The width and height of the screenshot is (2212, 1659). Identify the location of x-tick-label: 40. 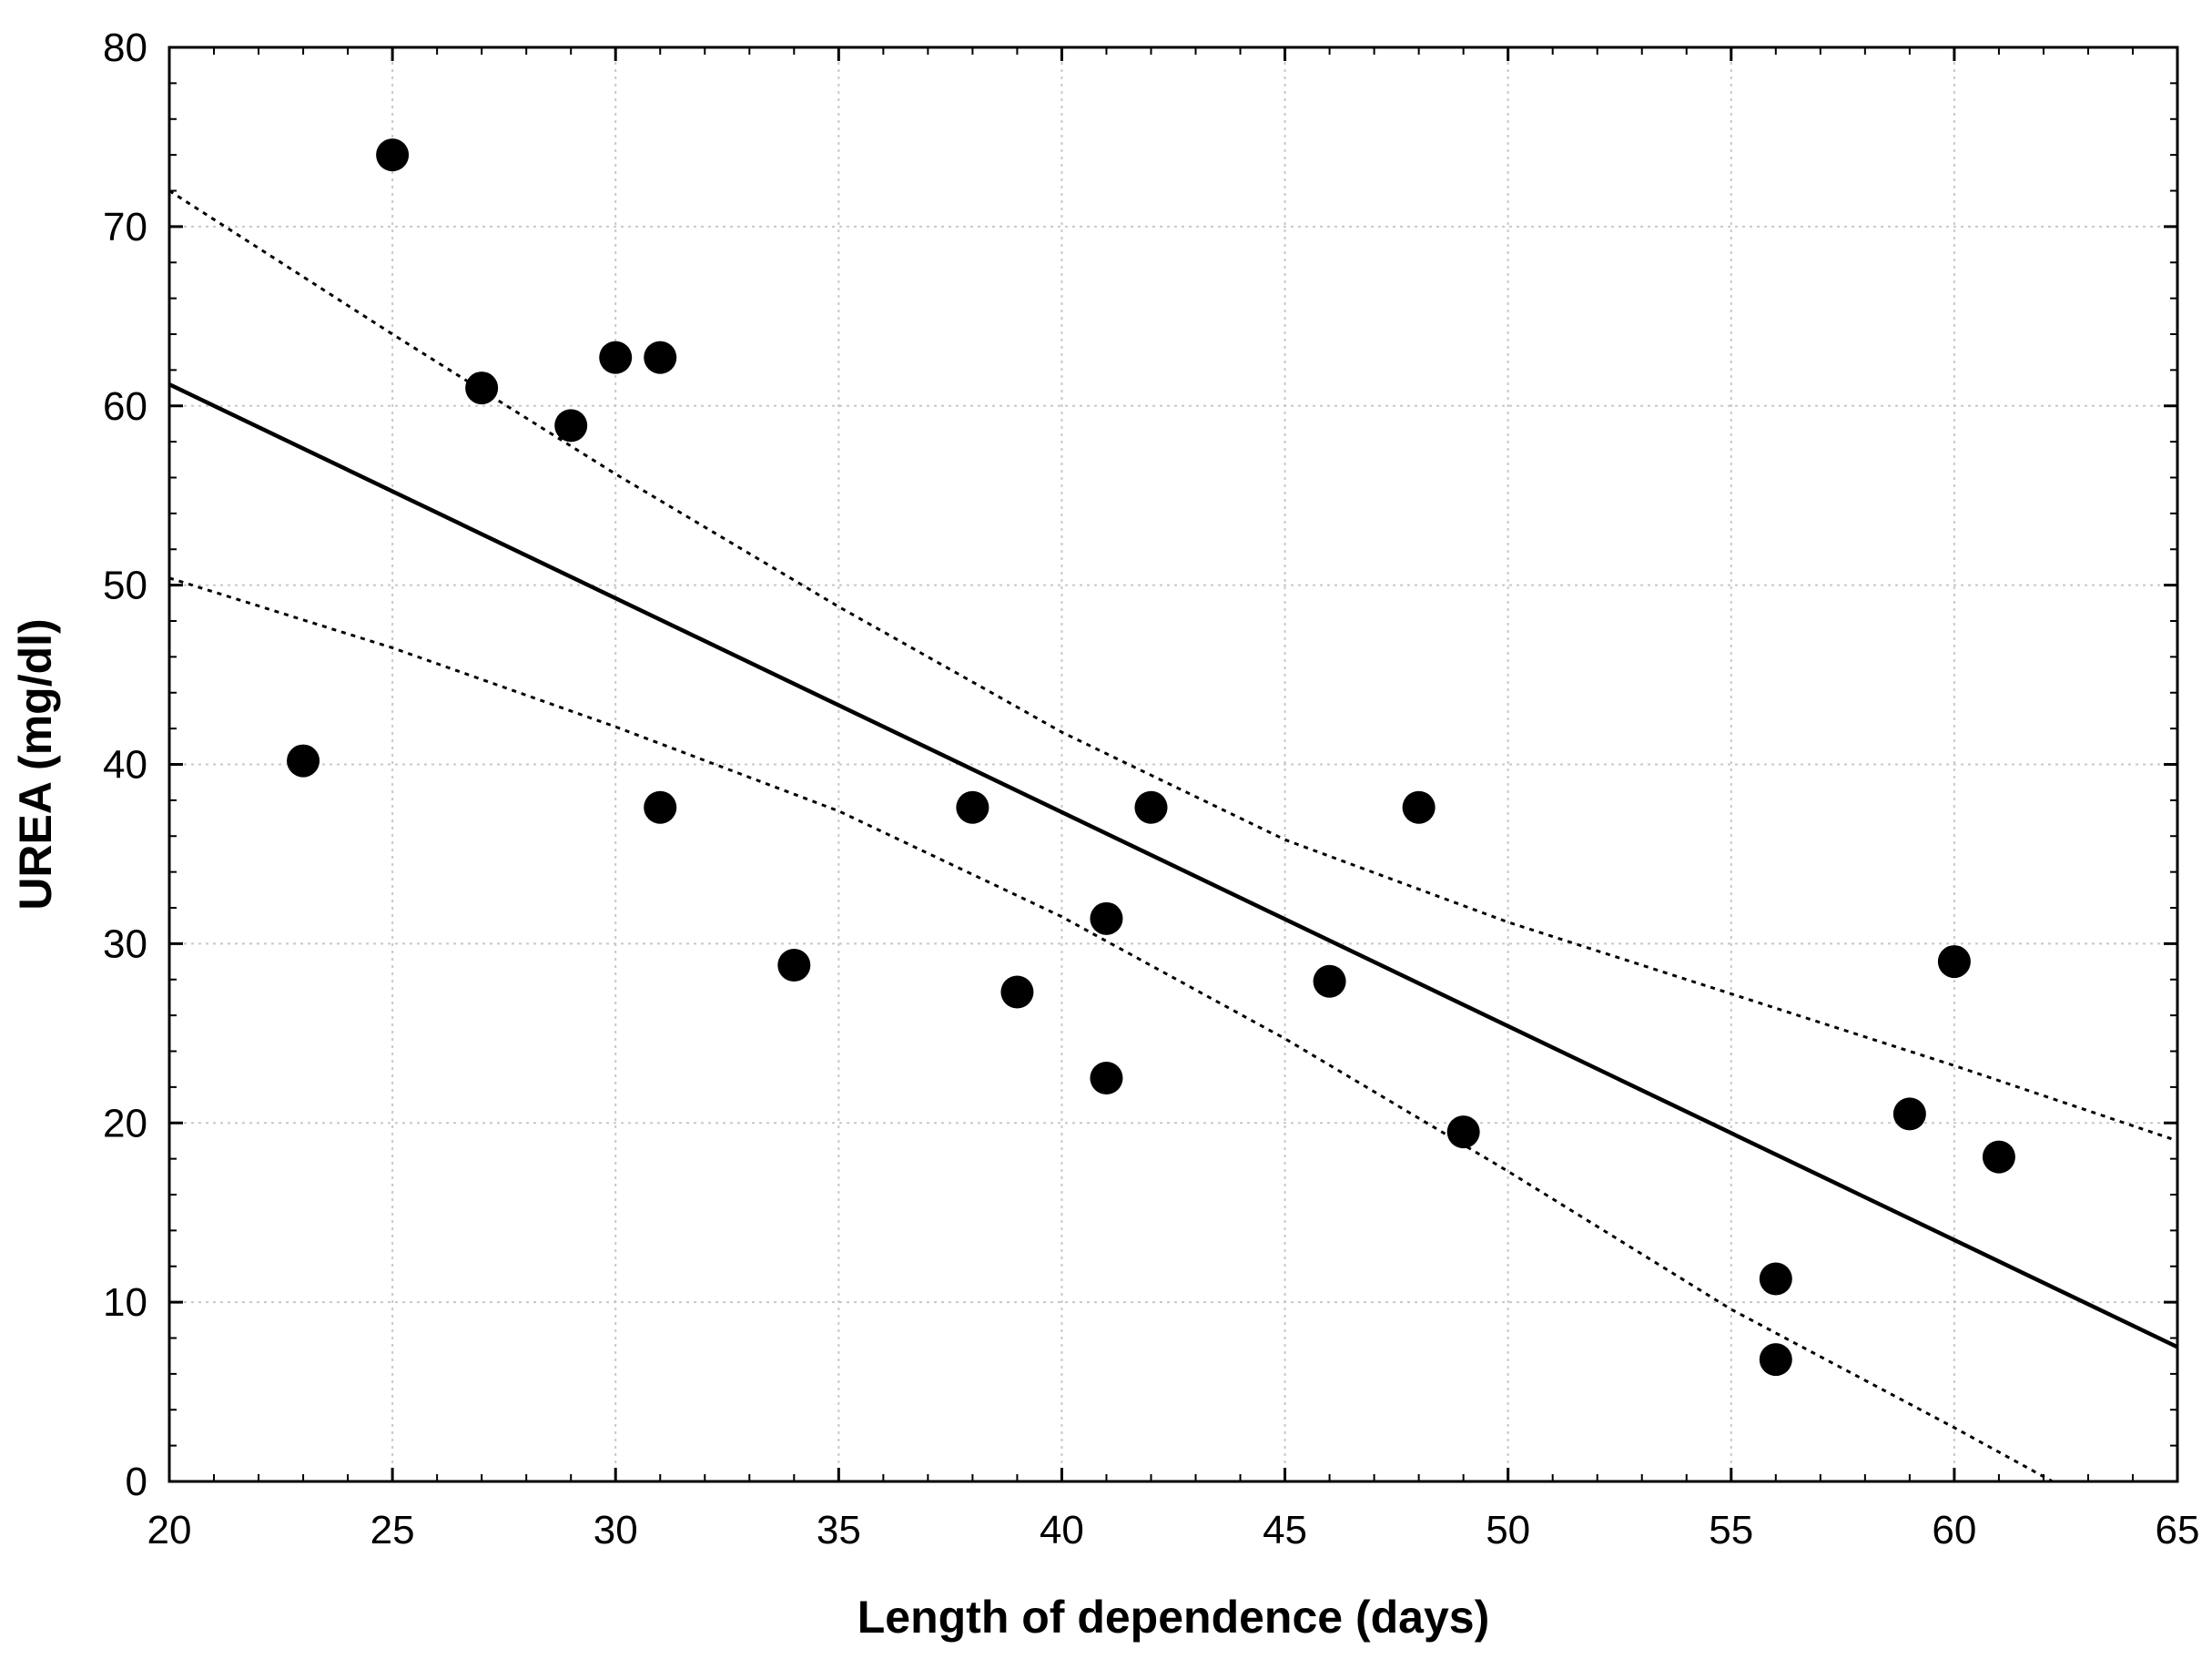
(1062, 1530).